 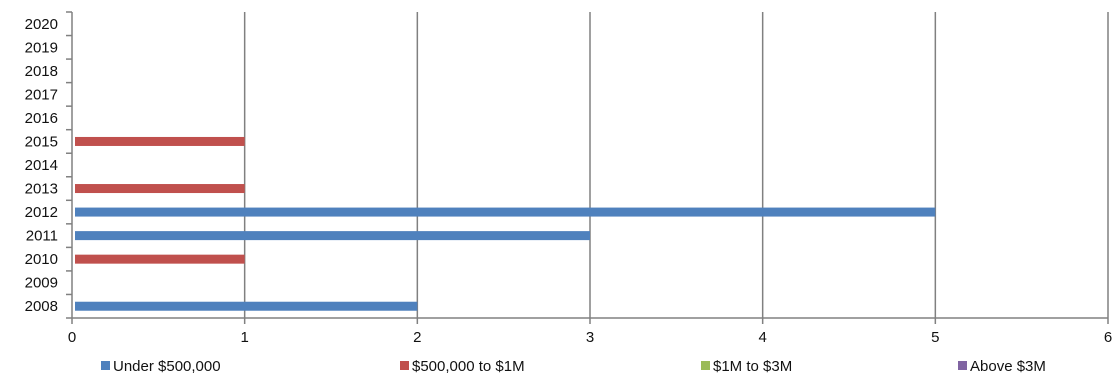 I want to click on y-tick-label-2018: 2018, so click(x=41, y=71).